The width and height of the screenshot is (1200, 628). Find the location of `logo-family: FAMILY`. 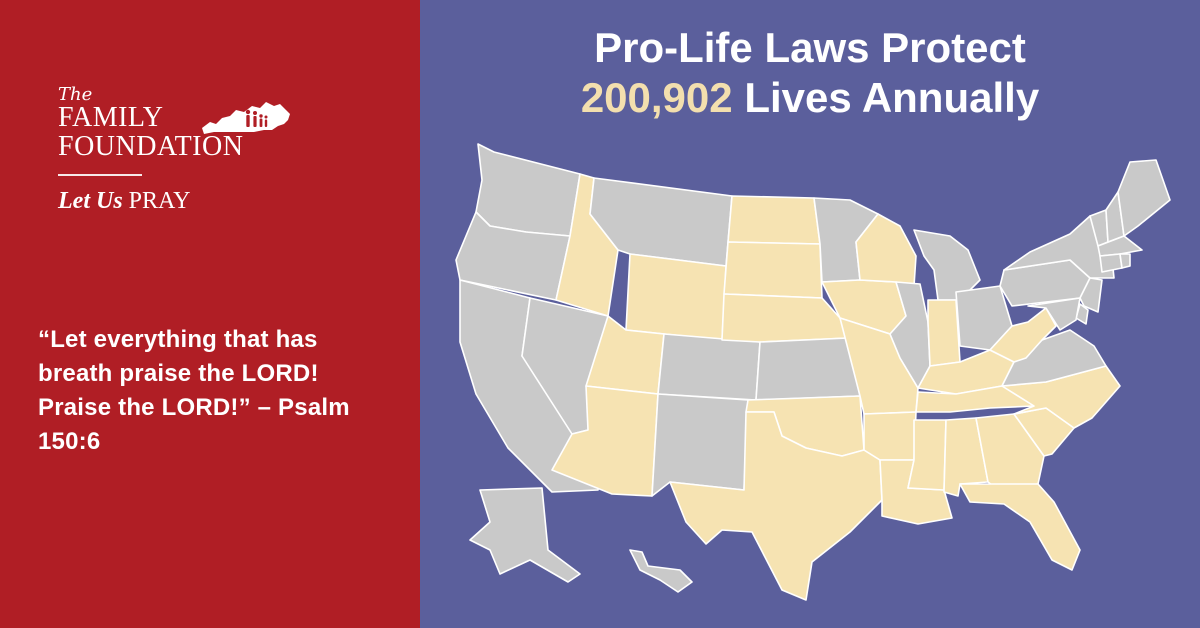

logo-family: FAMILY is located at coordinates (111, 117).